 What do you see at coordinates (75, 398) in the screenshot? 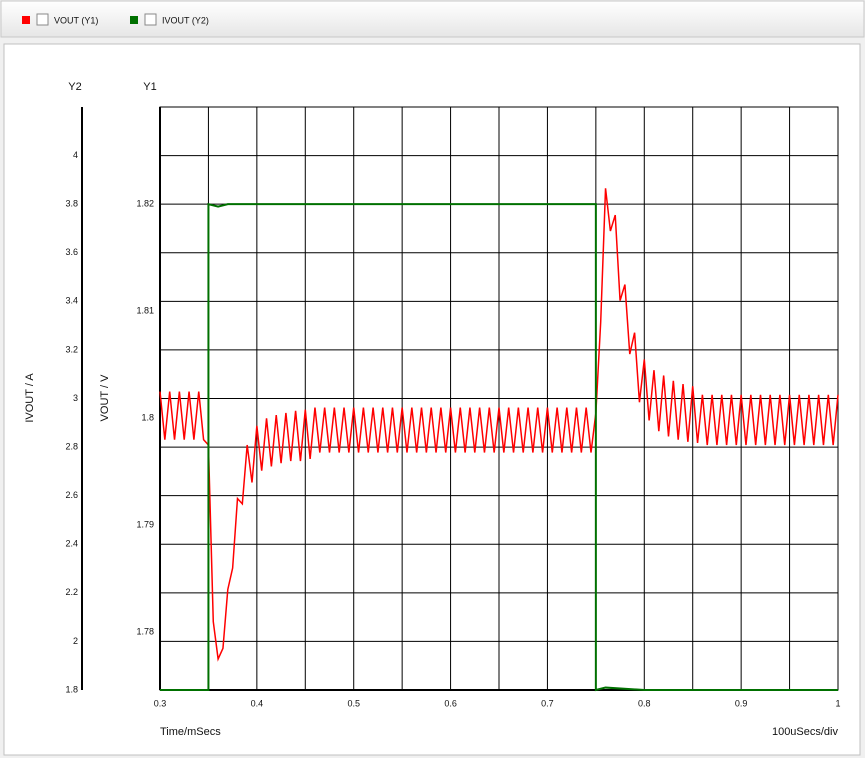
I see `y2-tick-label: 3` at bounding box center [75, 398].